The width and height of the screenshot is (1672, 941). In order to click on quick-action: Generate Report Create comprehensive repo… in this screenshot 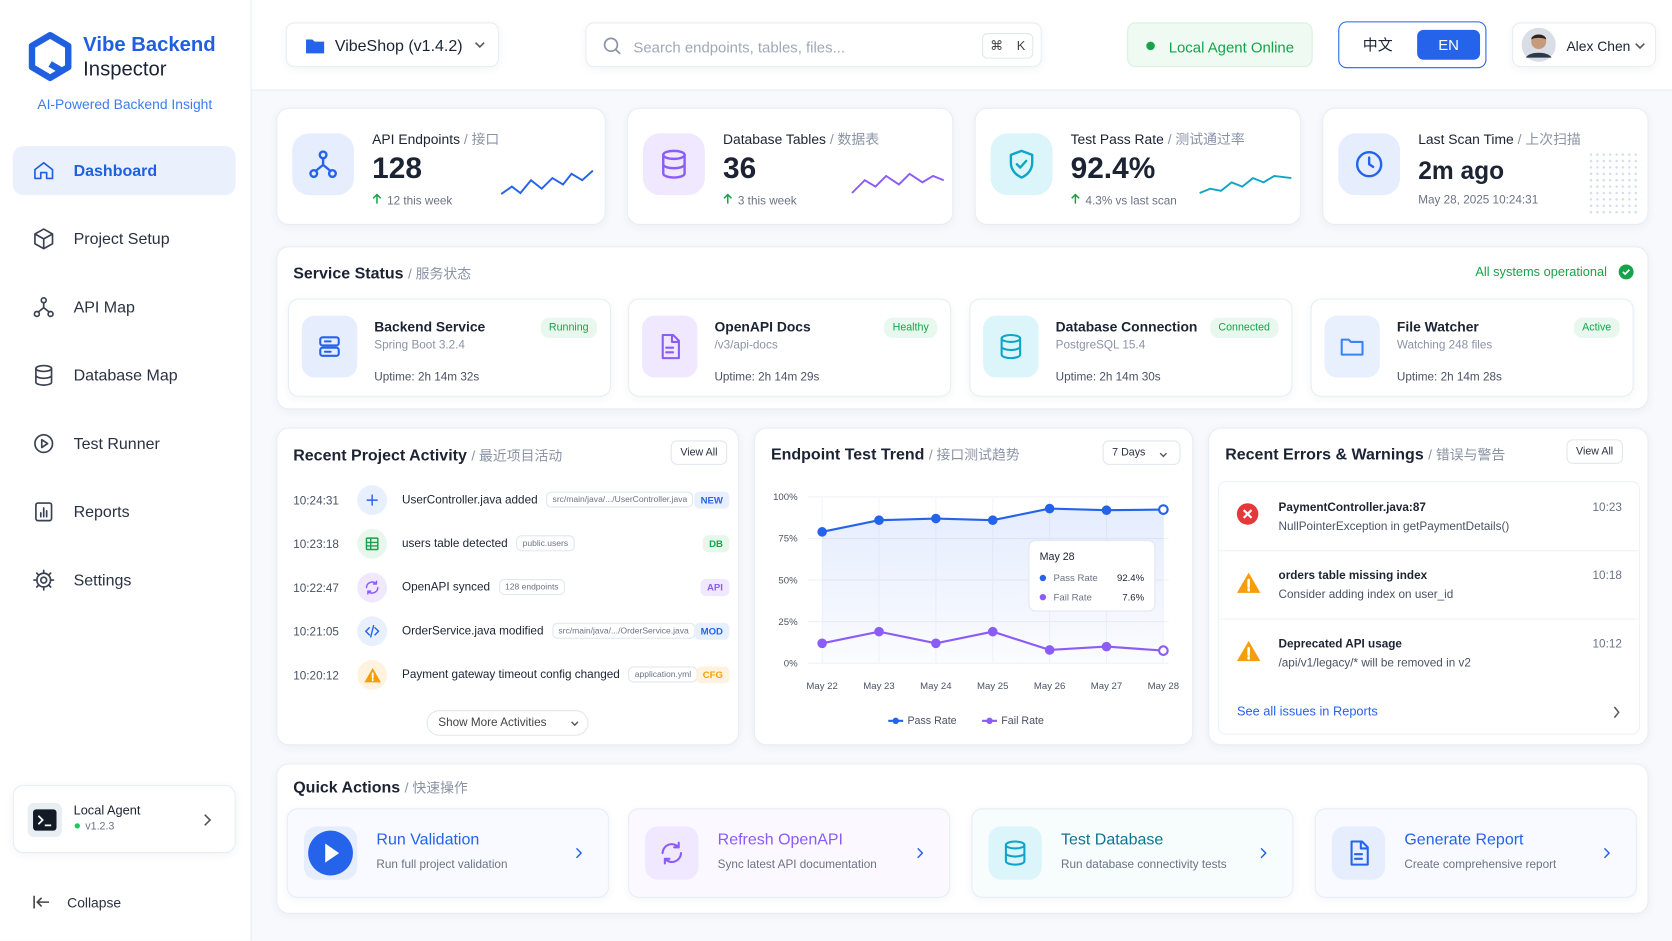, I will do `click(1475, 853)`.